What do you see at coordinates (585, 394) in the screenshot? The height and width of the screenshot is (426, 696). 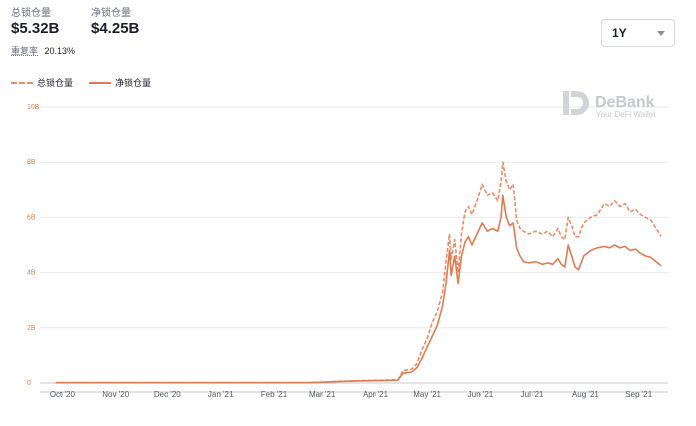 I see `x-tick-label: Aug '21` at bounding box center [585, 394].